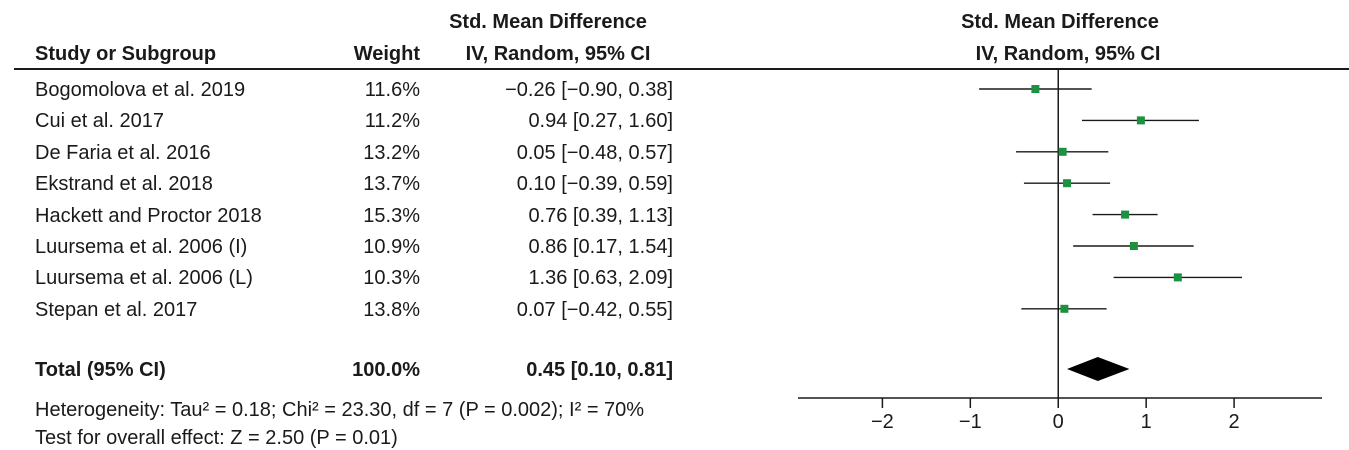 Image resolution: width=1349 pixels, height=450 pixels. What do you see at coordinates (141, 247) in the screenshot?
I see `study-name: Luursema et al. 2006 (I)` at bounding box center [141, 247].